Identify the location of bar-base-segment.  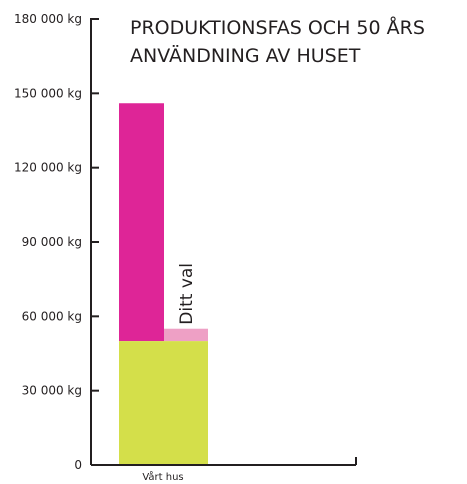
(163, 403).